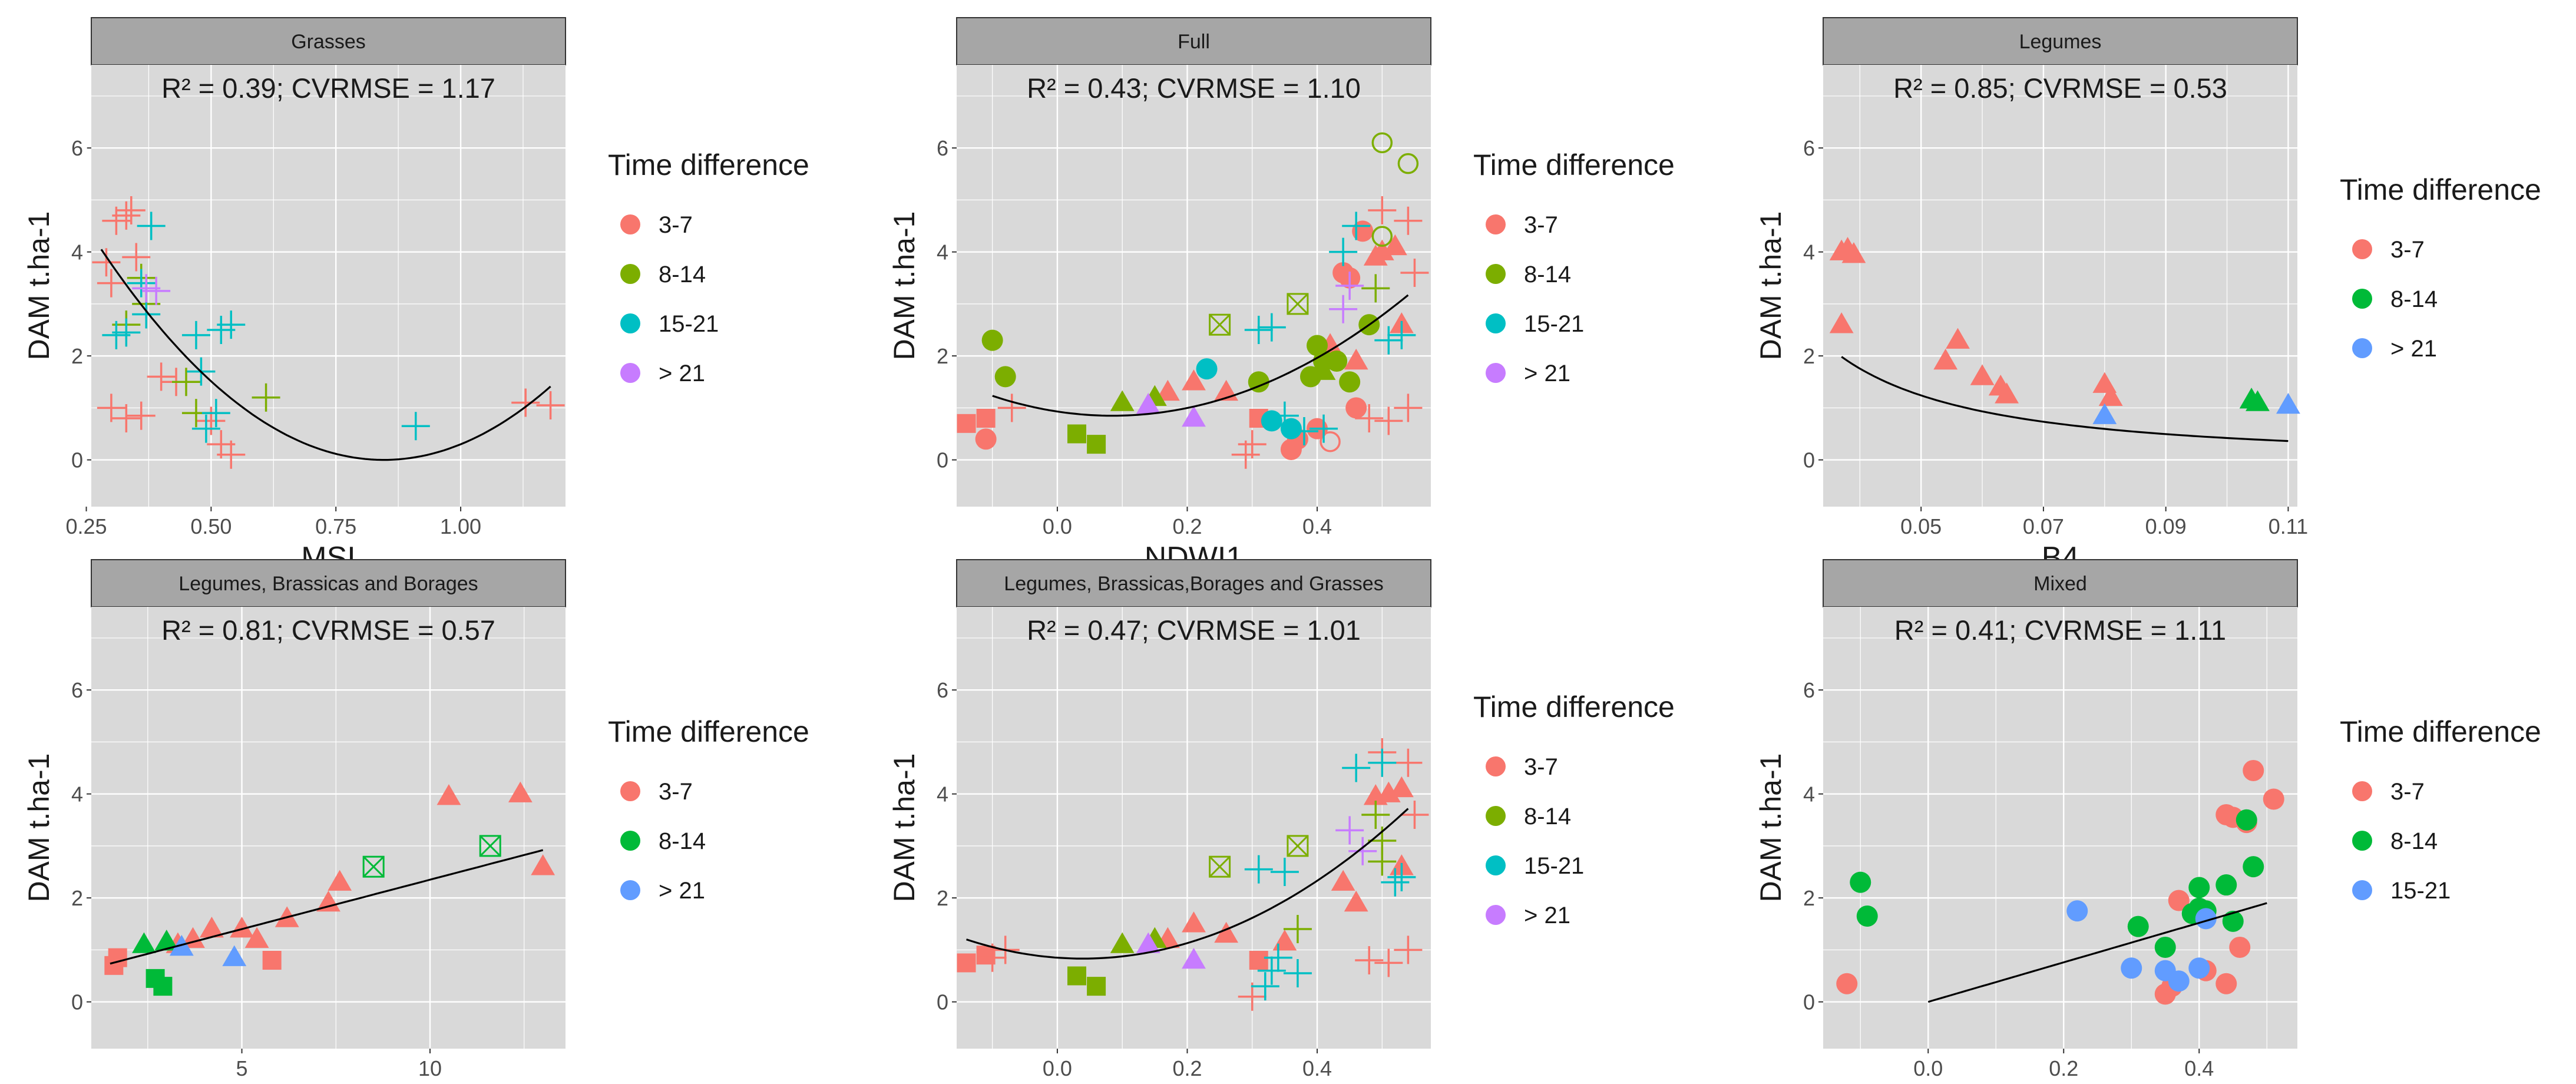 Image resolution: width=2576 pixels, height=1084 pixels. I want to click on x-tick-label: 0.07, so click(2043, 526).